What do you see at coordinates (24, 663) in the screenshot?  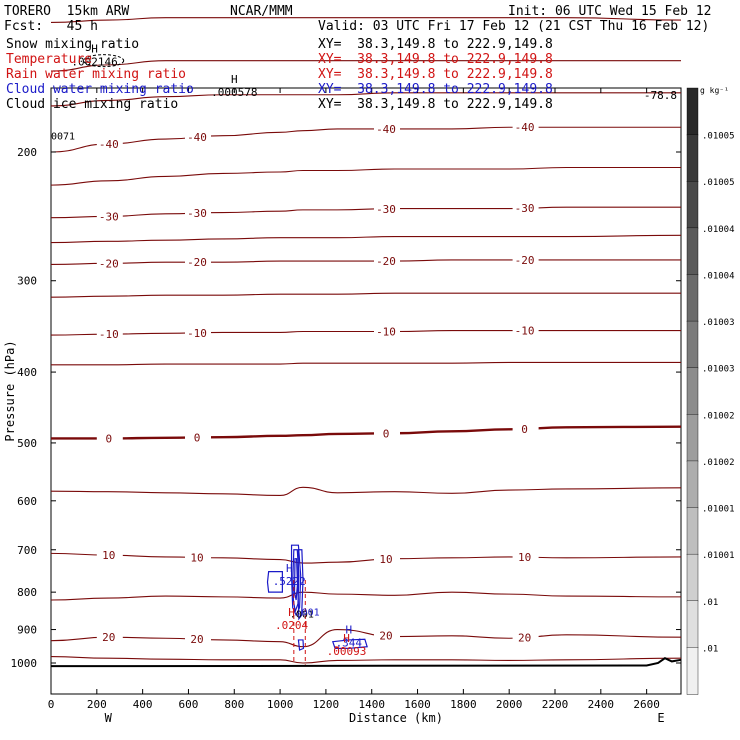 I see `y-tick-label: 1000` at bounding box center [24, 663].